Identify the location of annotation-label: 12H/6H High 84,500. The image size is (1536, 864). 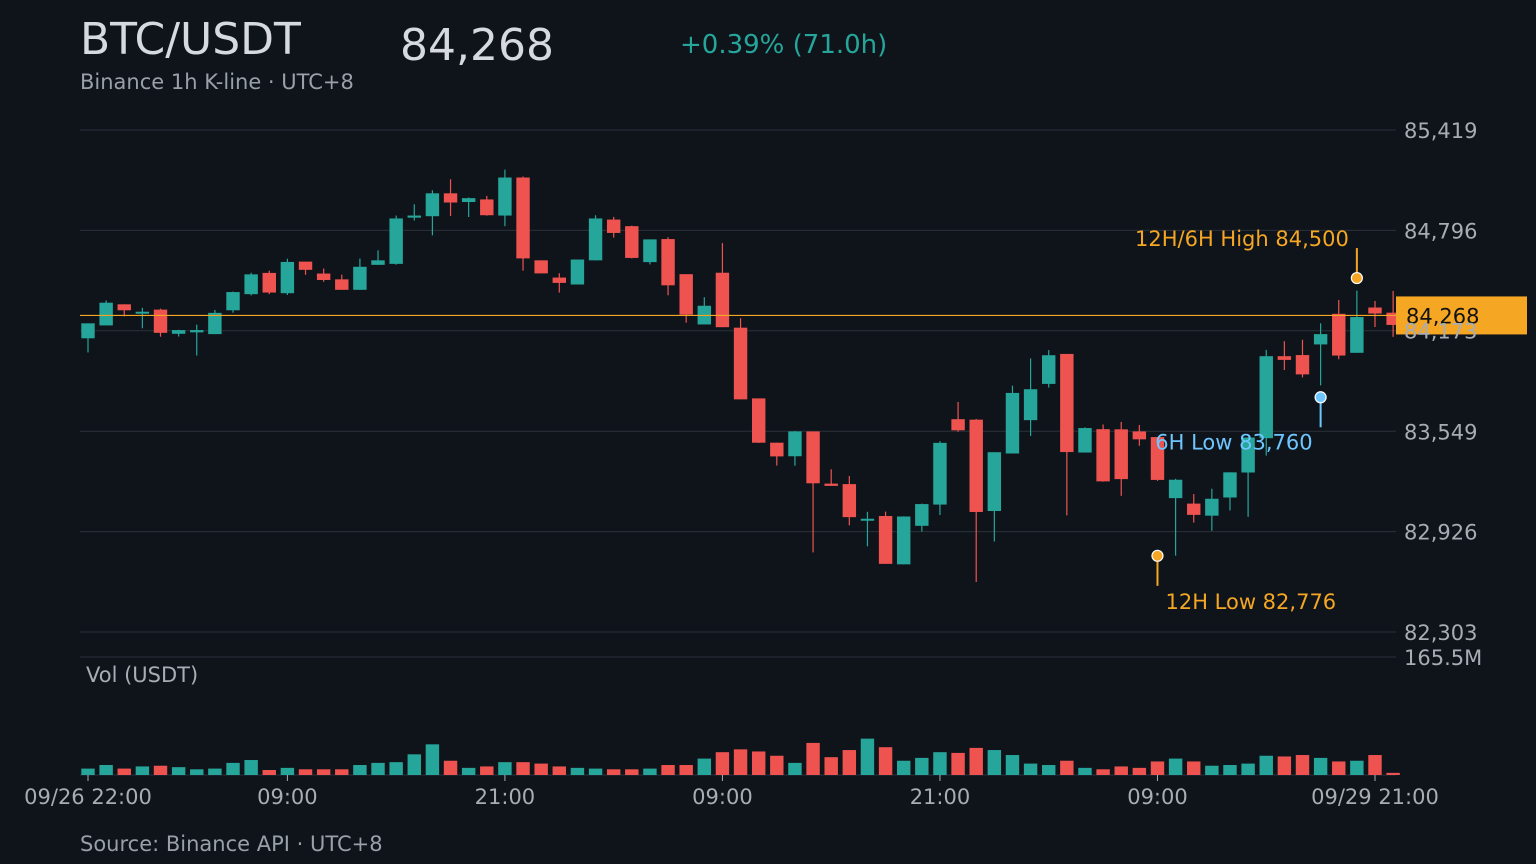
(1242, 239).